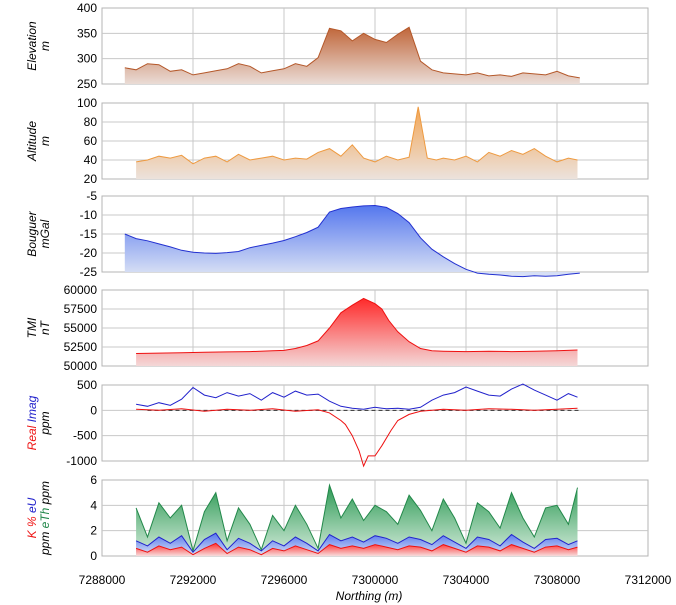  I want to click on bouguer-ylabel: Bouguer mGal, so click(38, 233).